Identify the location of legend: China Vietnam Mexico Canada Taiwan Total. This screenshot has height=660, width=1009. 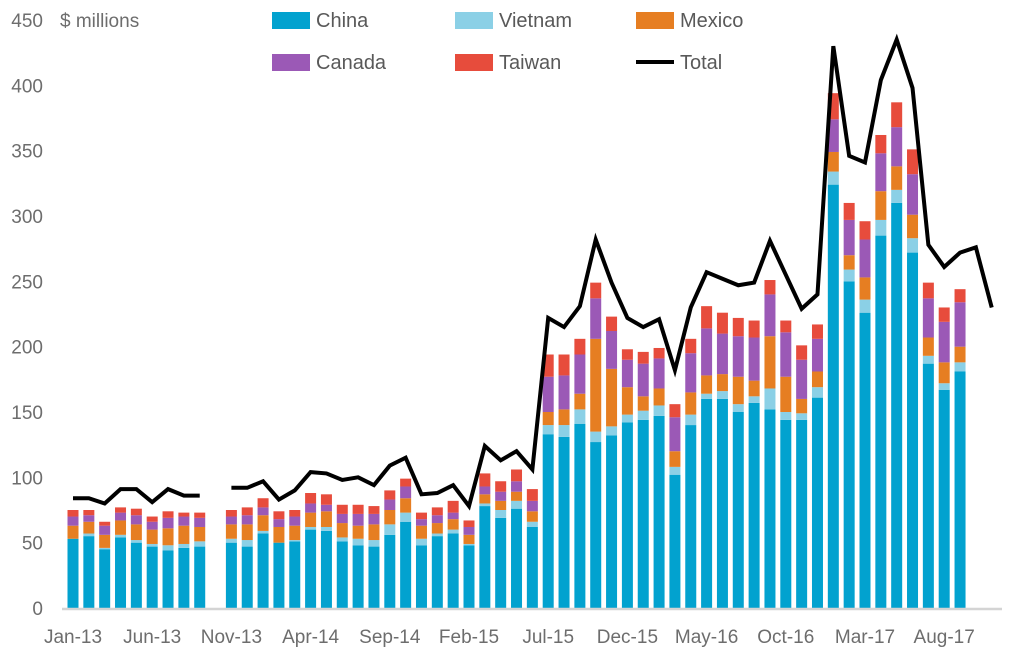
(507, 42).